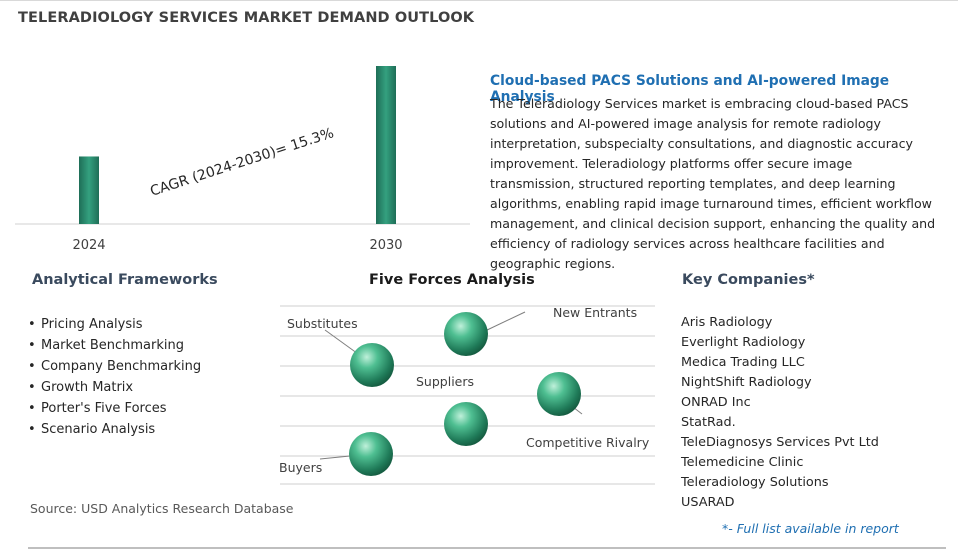 The image size is (958, 559). I want to click on company-item: USARAD, so click(708, 502).